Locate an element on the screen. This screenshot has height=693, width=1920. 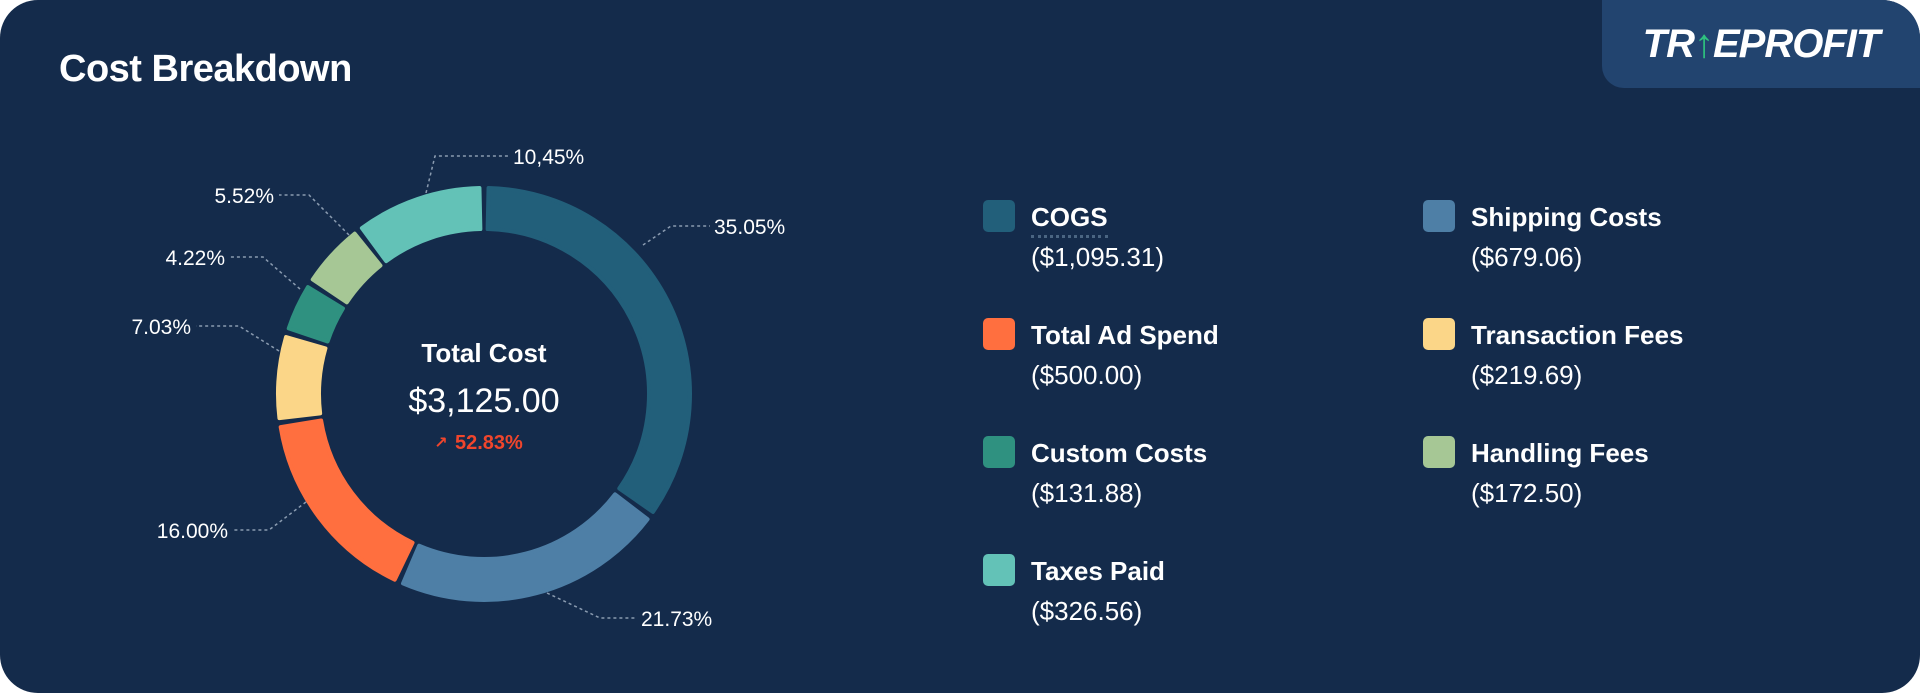
donut-segment-taxes-paid is located at coordinates (421, 225).